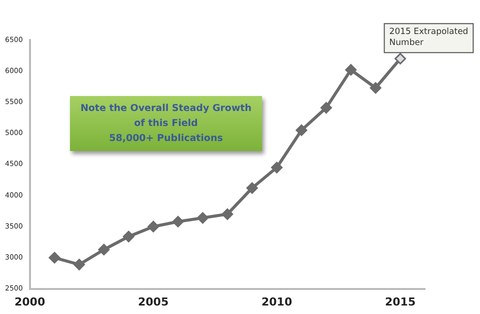 Image resolution: width=480 pixels, height=314 pixels. What do you see at coordinates (276, 301) in the screenshot?
I see `x-tick-label: 2010` at bounding box center [276, 301].